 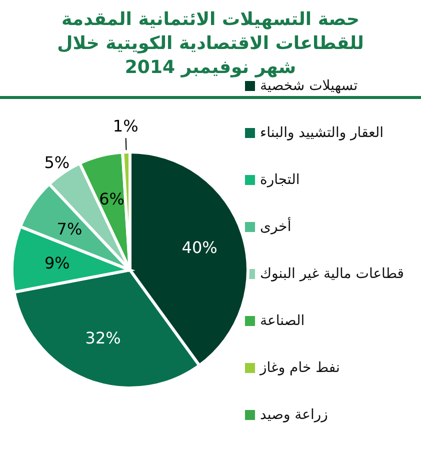 I want to click on chart-title: حصة التسهيلات الائتمانية المقدمة للقطاعات الاقتصادية الكويتية خلال شهر نوفيمبر 2014, so click(x=210, y=43).